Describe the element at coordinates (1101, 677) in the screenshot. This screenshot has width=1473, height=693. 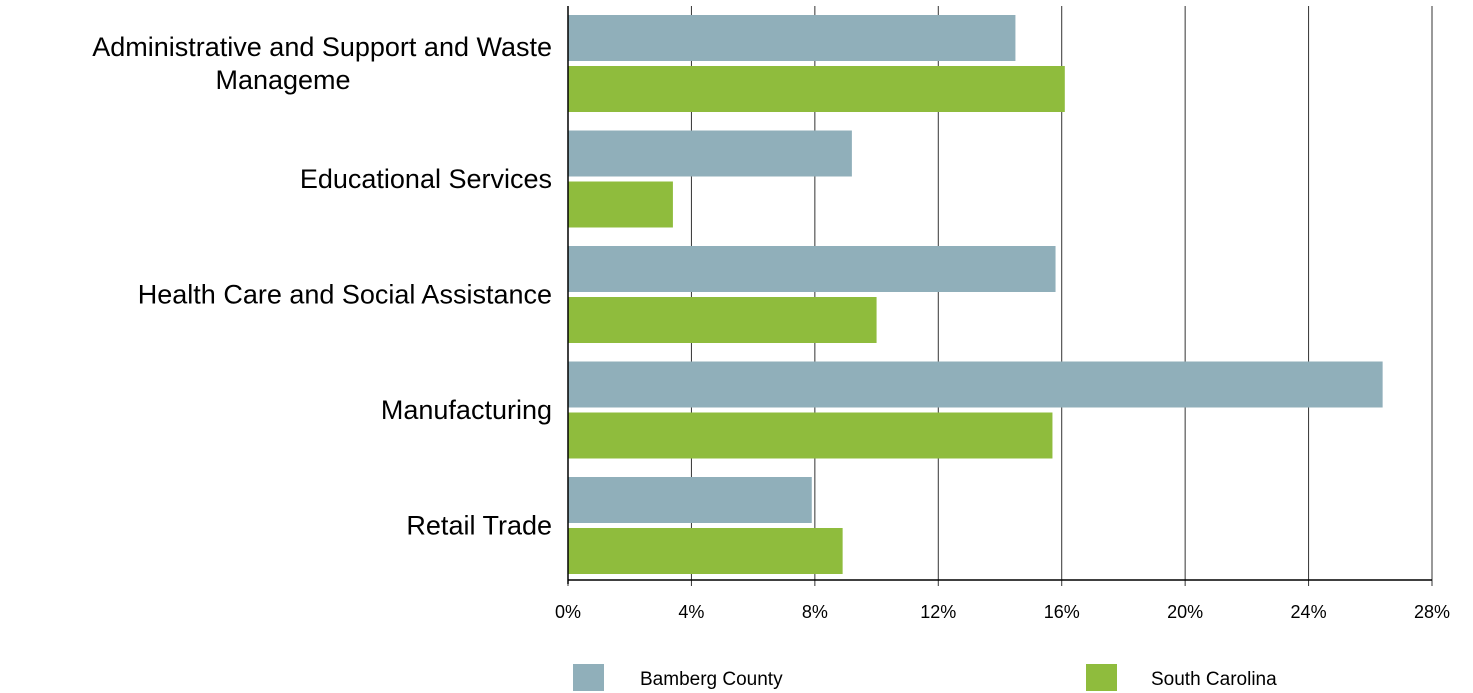
I see `legend-swatch-south-carolina` at that location.